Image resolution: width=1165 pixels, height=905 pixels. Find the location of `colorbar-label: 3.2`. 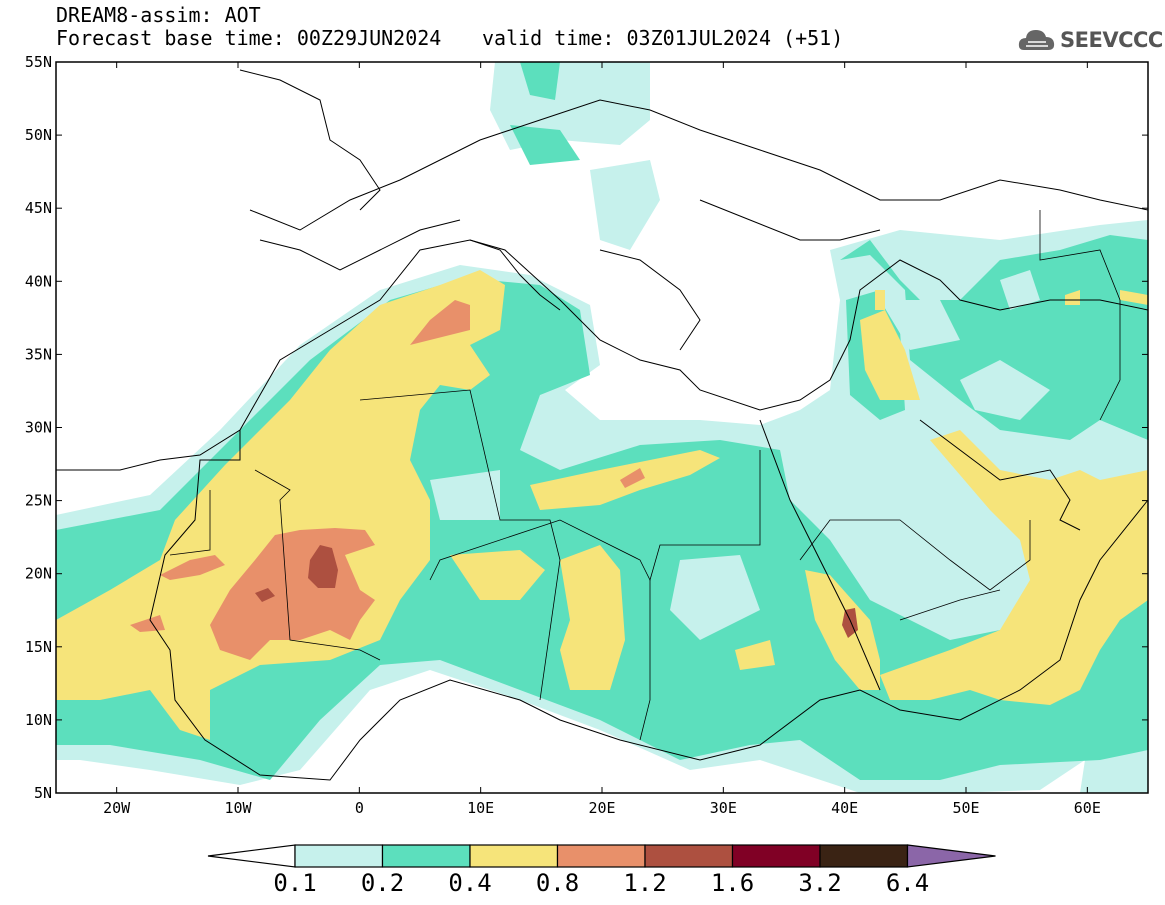

colorbar-label: 3.2 is located at coordinates (819, 883).